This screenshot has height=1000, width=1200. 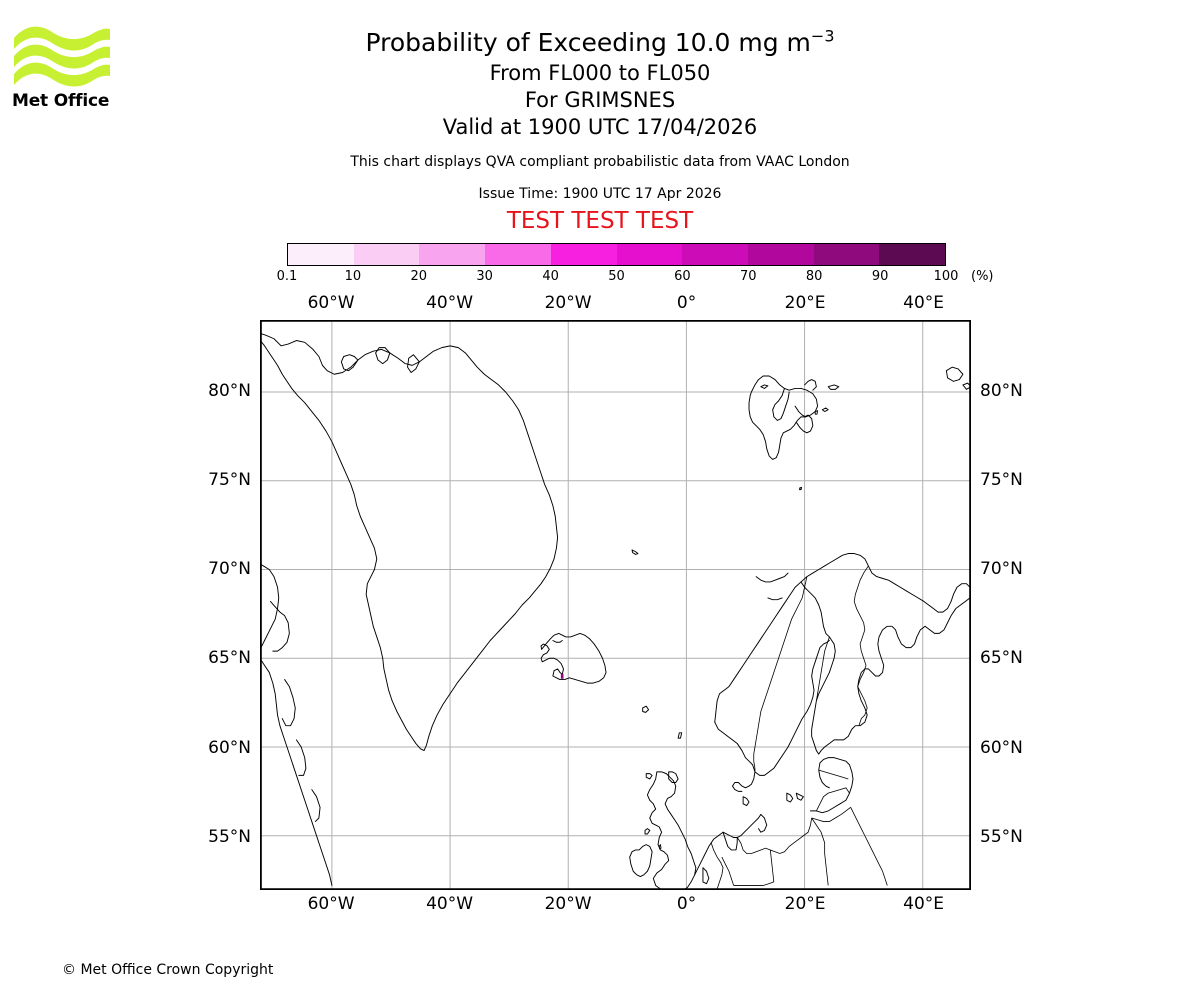 I want to click on test-banner: TEST TEST TEST, so click(x=600, y=221).